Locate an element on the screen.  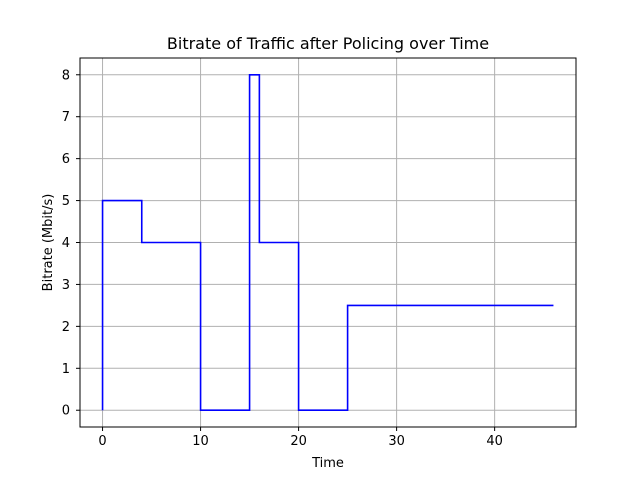
x-tick-label: 20 is located at coordinates (298, 441).